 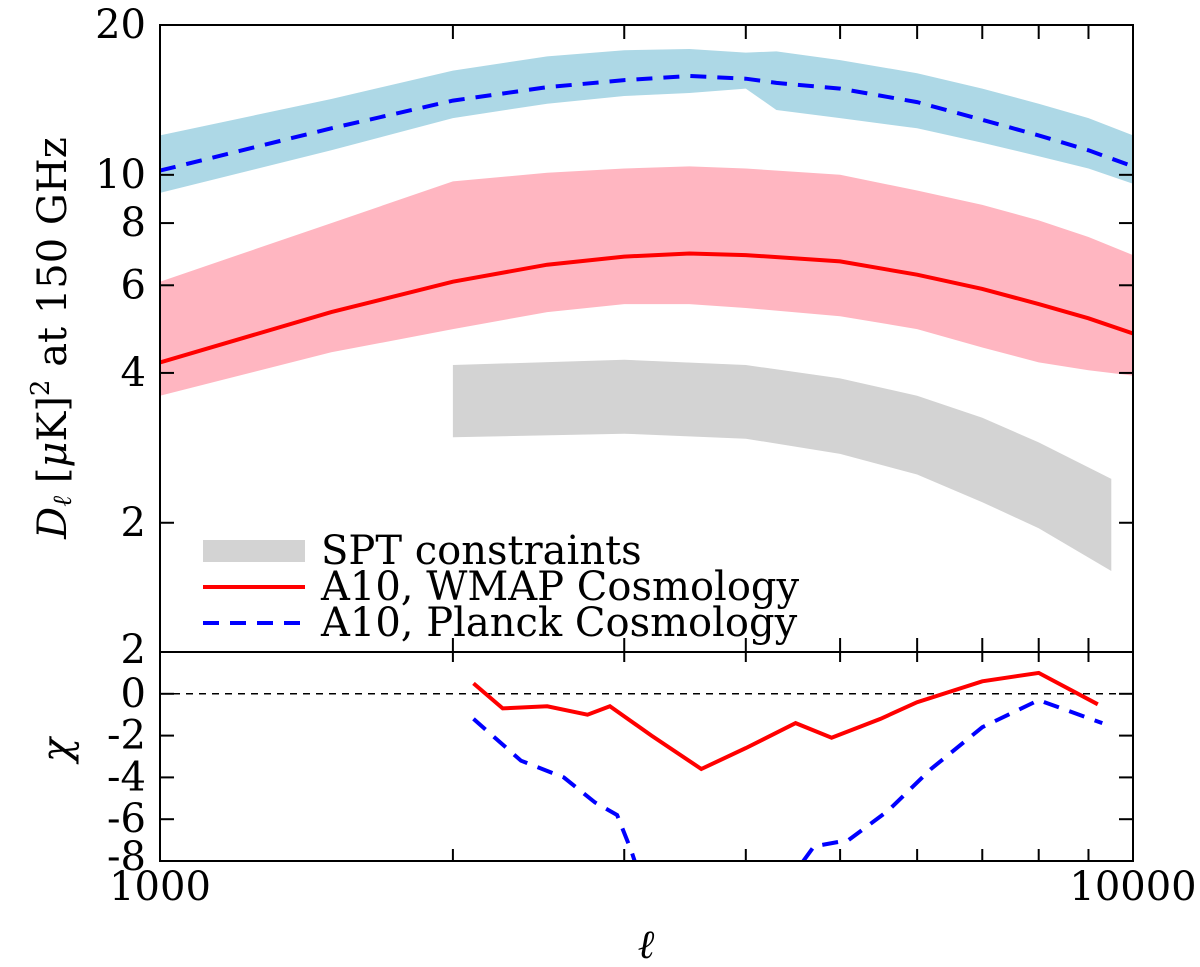 I want to click on legend-swatch-spt-constraints, so click(x=254, y=551).